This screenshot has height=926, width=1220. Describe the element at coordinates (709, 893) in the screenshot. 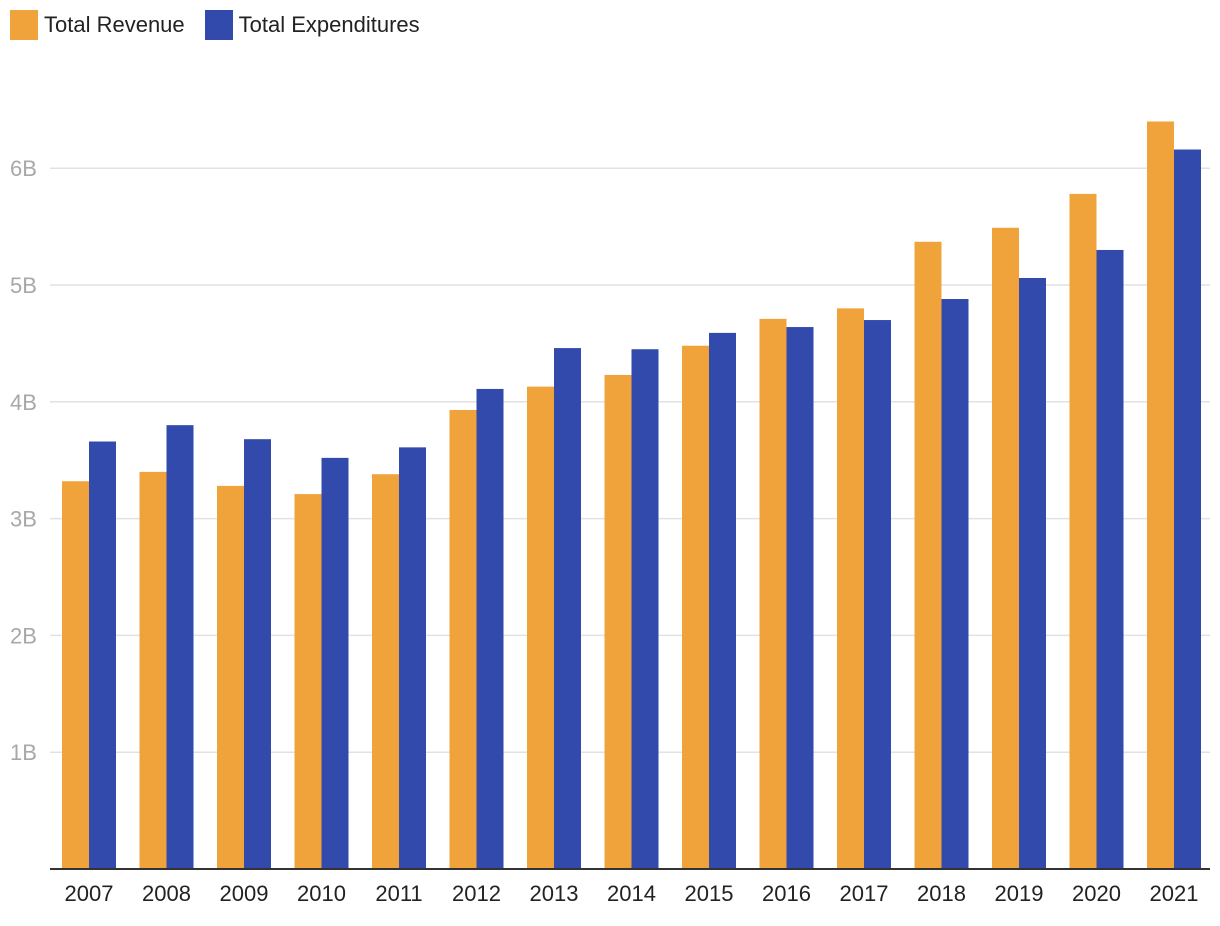

I see `x-tick-label: 2015` at that location.